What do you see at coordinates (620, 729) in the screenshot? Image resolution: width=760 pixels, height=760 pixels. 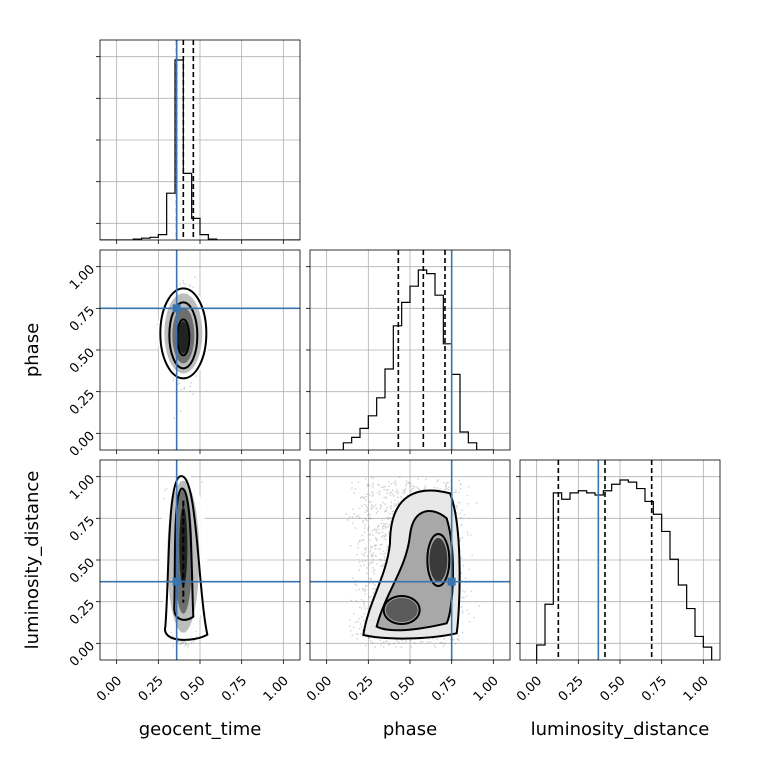 I see `x-axis-label-luminosity_distance: luminosity_distance` at bounding box center [620, 729].